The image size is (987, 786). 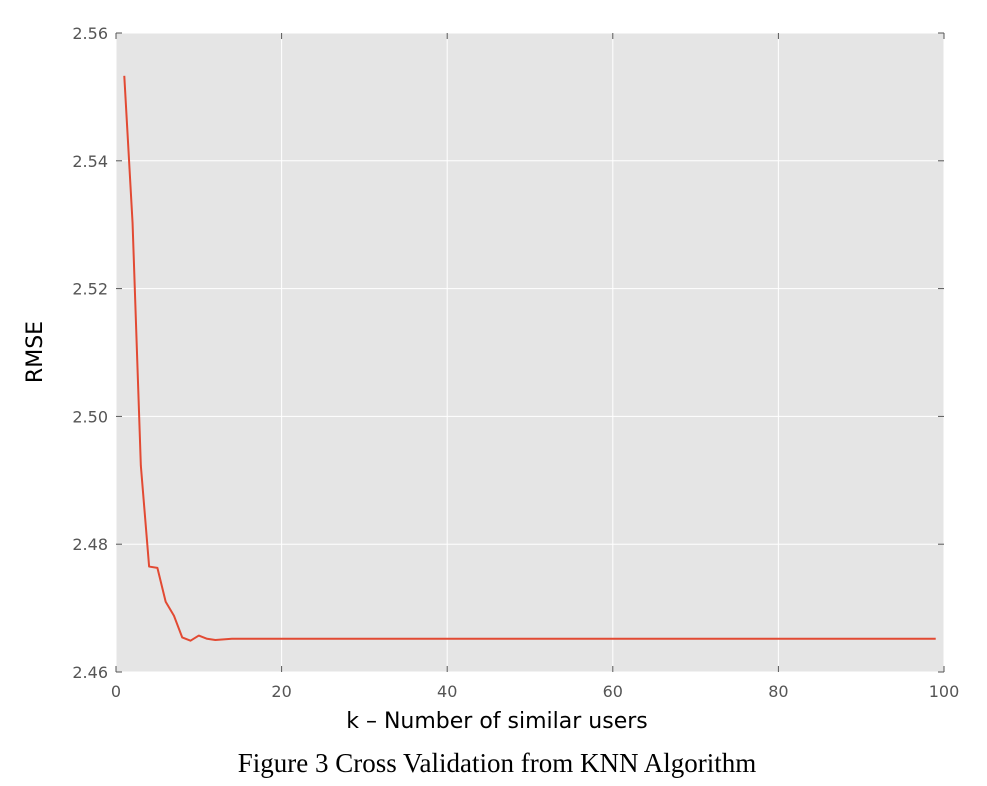 I want to click on y-tick-label: 2.56, so click(x=90, y=33).